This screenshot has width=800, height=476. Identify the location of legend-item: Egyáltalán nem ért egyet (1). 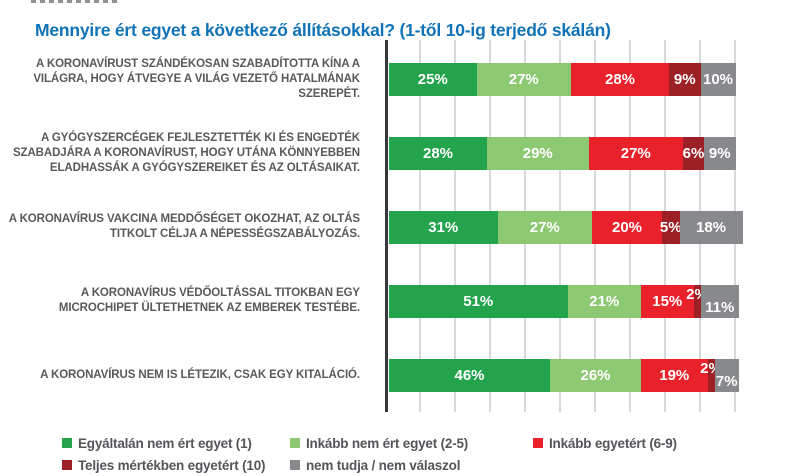
(176, 443).